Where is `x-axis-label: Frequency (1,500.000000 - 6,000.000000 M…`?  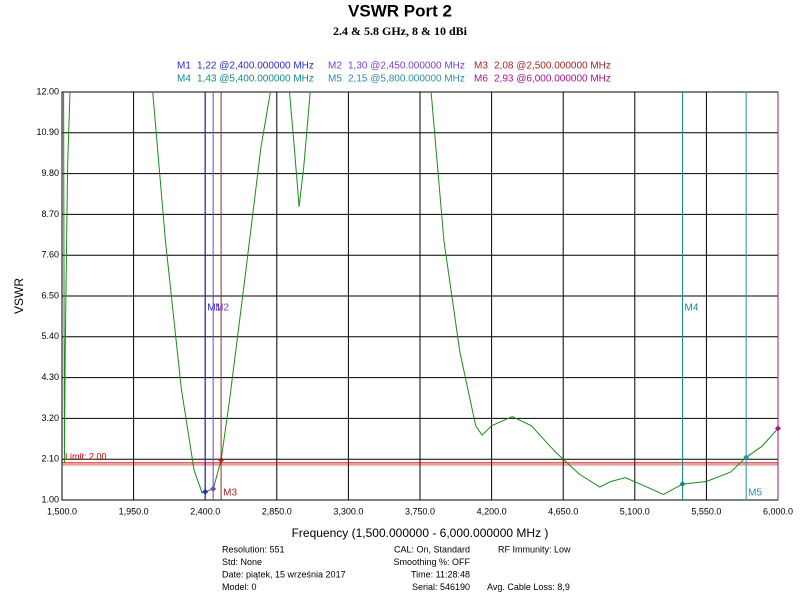 x-axis-label: Frequency (1,500.000000 - 6,000.000000 M… is located at coordinates (420, 533).